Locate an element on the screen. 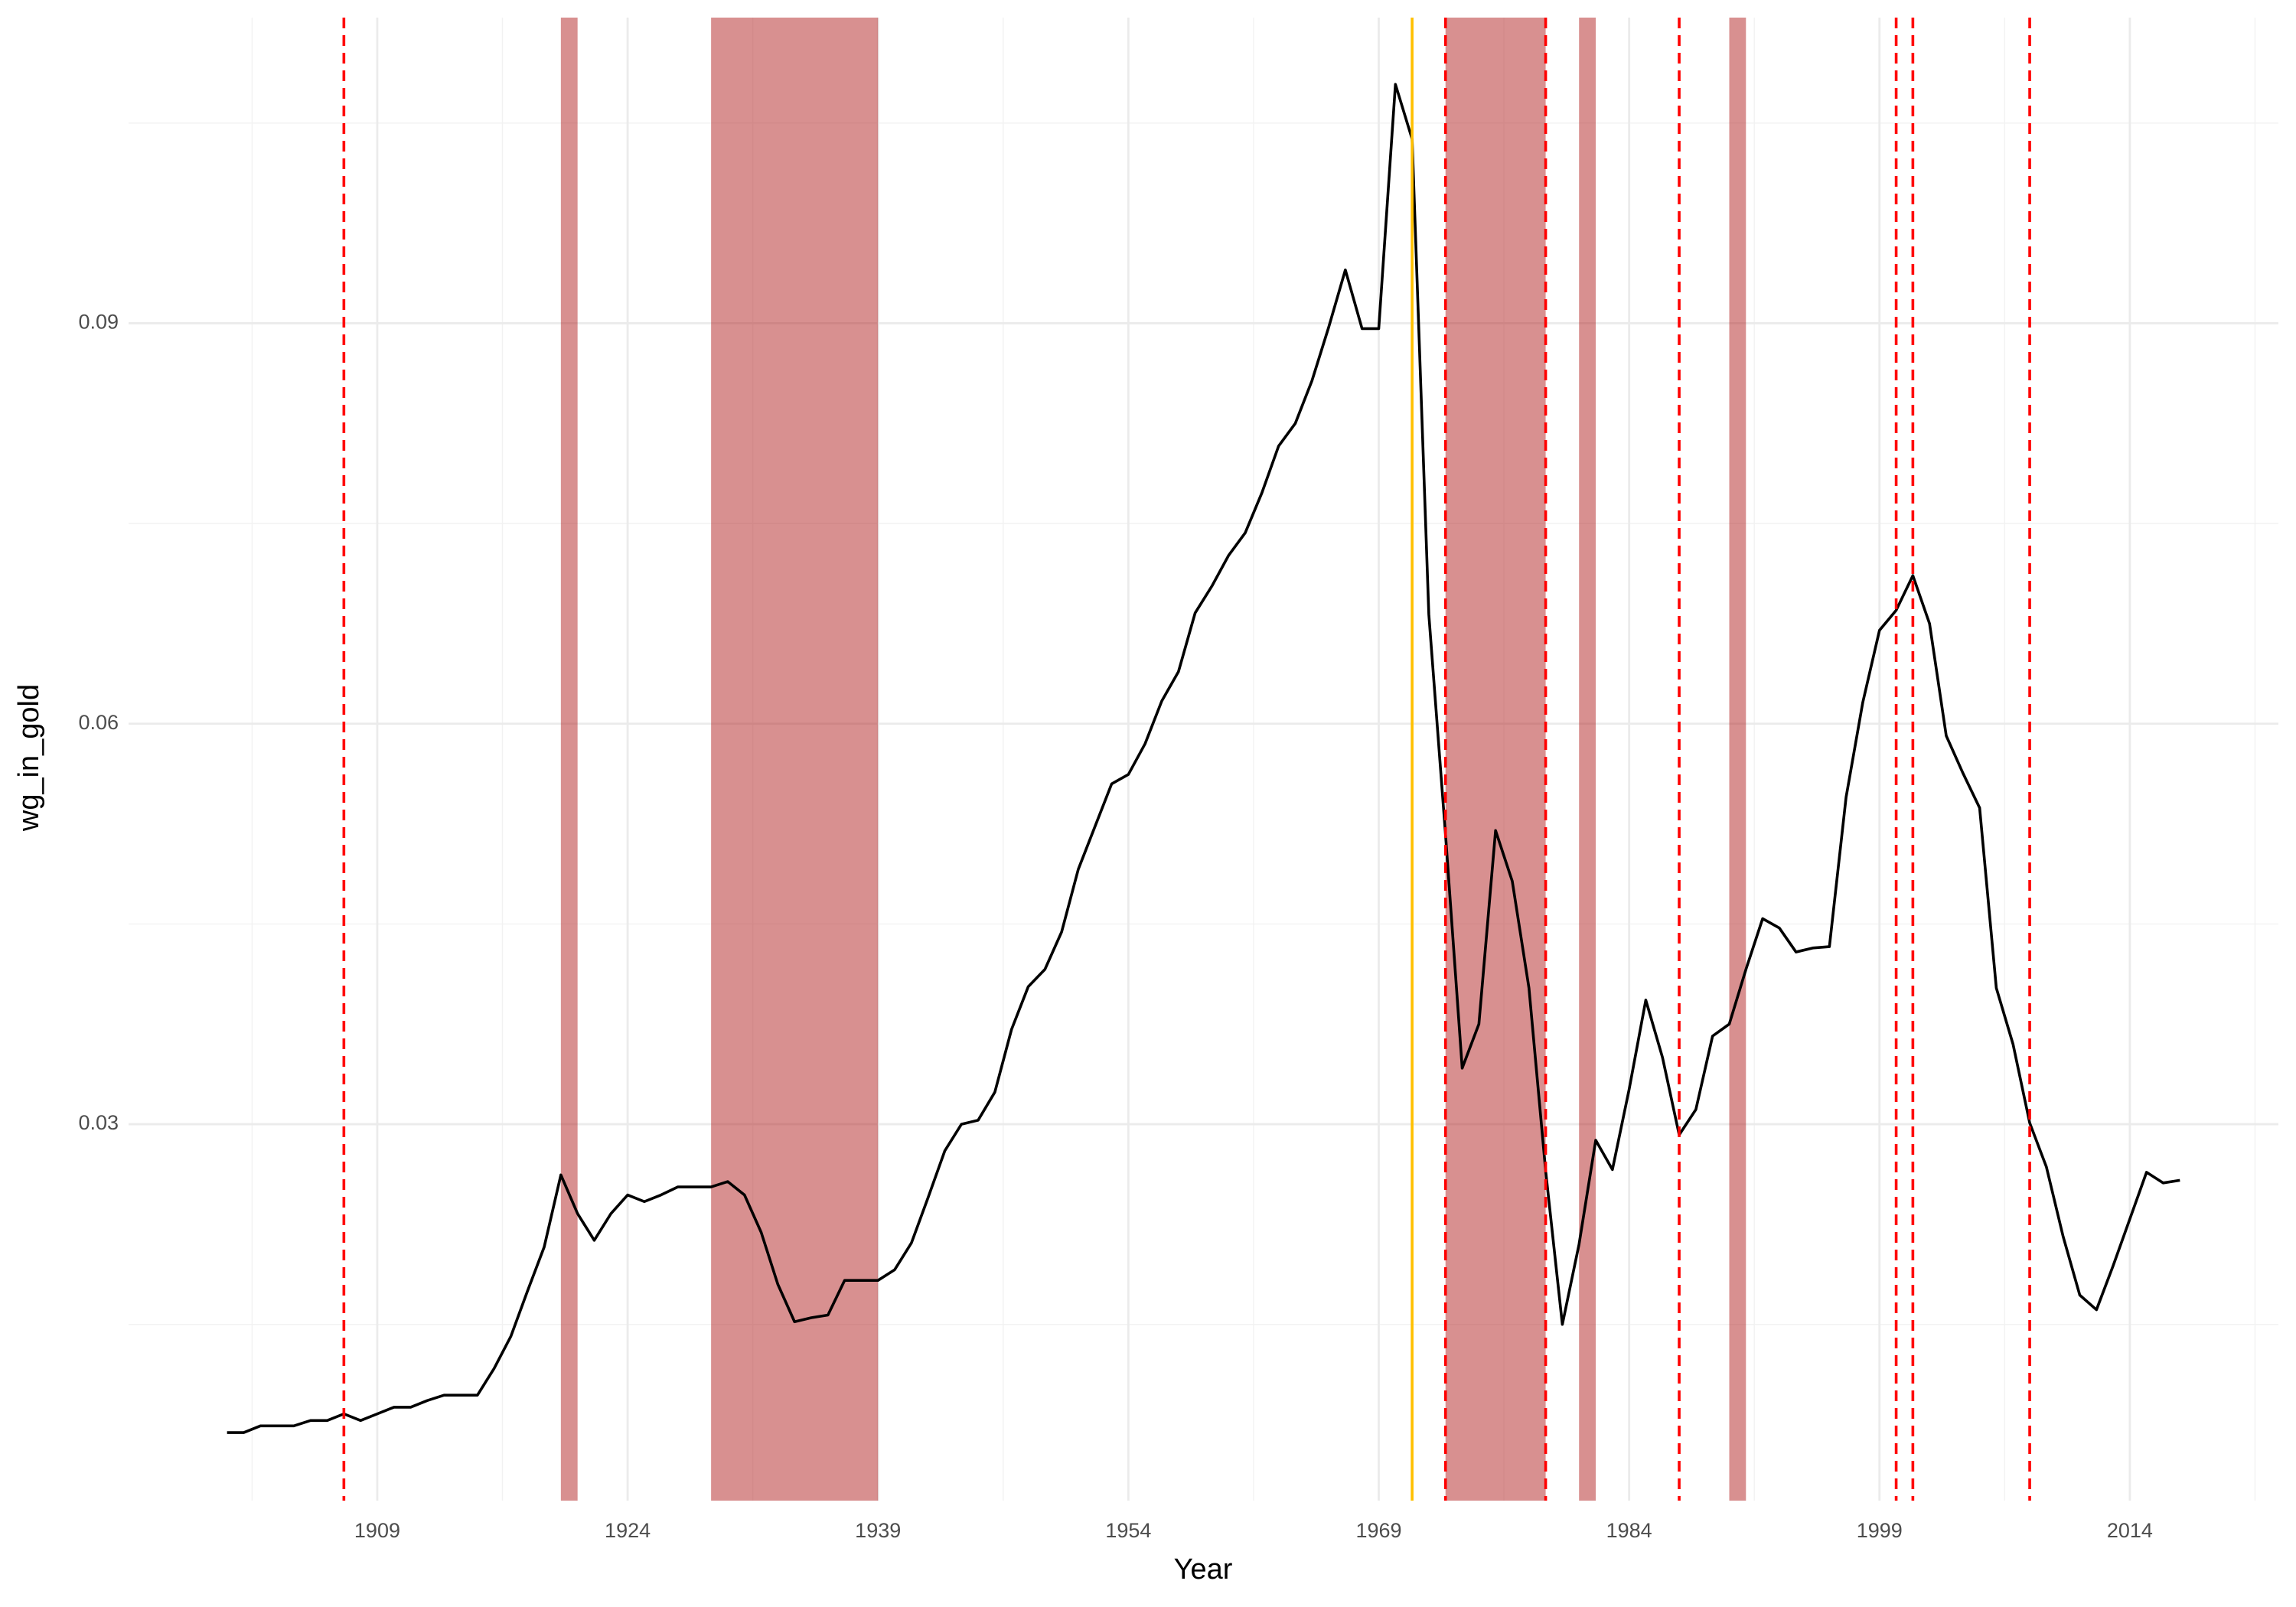 The image size is (2296, 1607). x-axis-title: Year is located at coordinates (1203, 1570).